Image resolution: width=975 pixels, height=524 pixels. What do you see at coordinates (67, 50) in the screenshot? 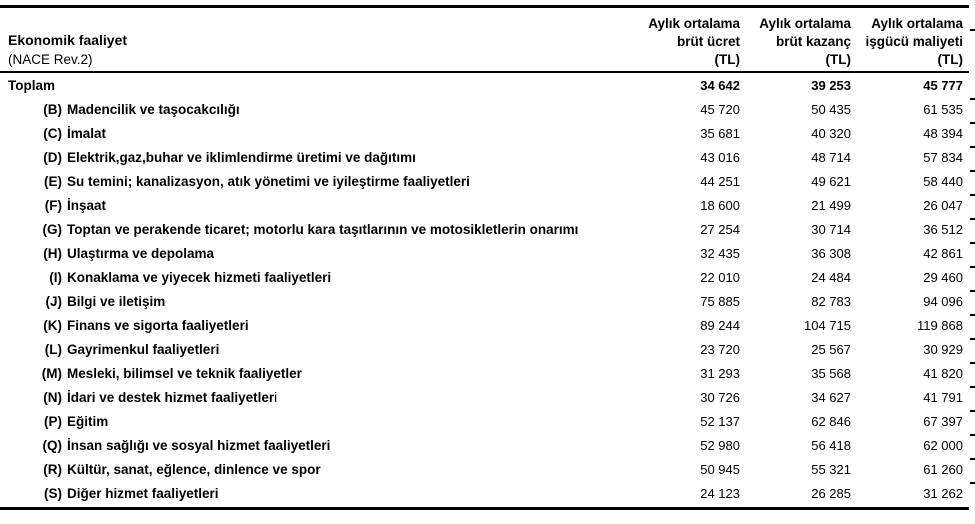
I see `activity-column-header: Ekonomik faaliyet (NACE Rev.2)` at bounding box center [67, 50].